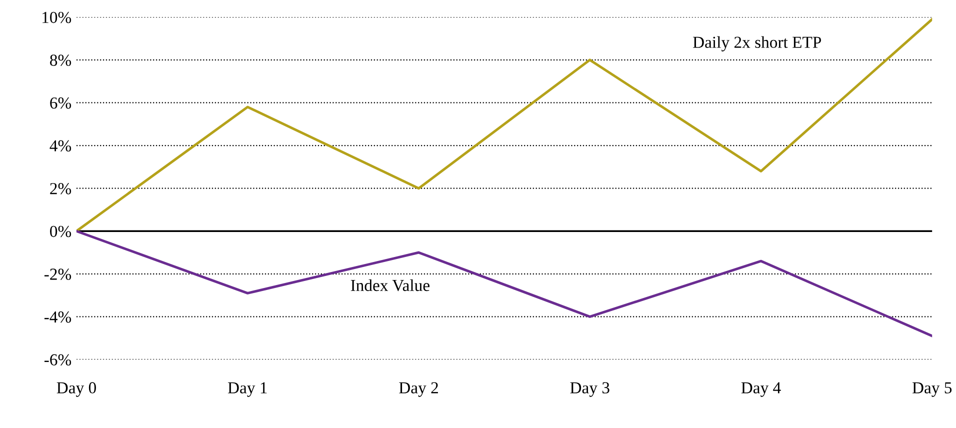 The image size is (956, 428). What do you see at coordinates (590, 389) in the screenshot?
I see `x-tick-label: Day 3` at bounding box center [590, 389].